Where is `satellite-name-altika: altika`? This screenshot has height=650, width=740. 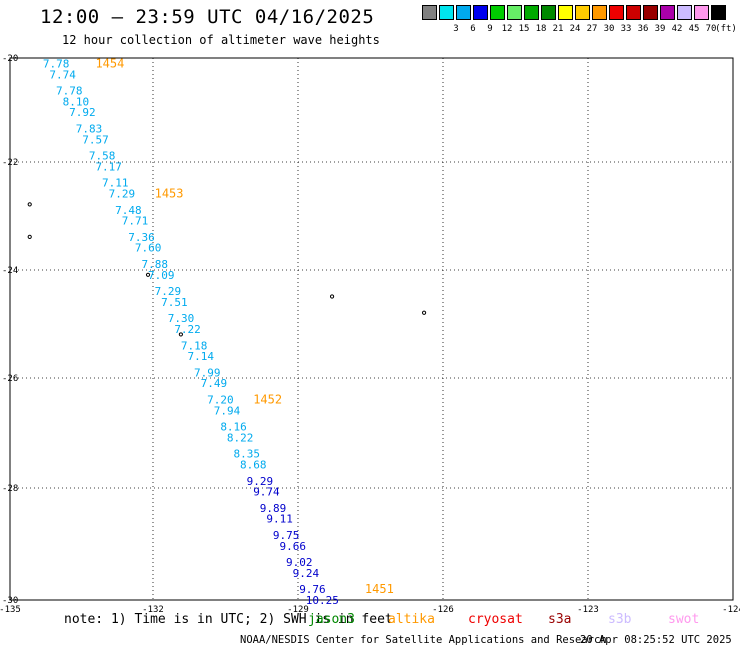 satellite-name-altika: altika is located at coordinates (411, 619).